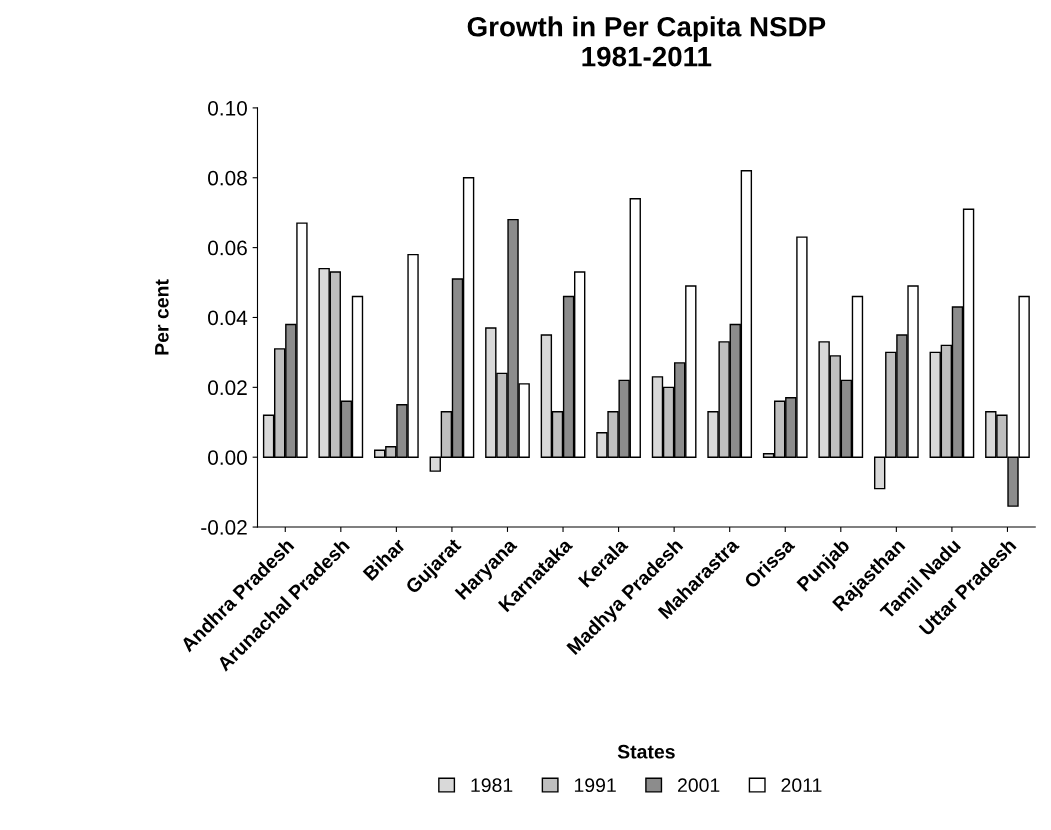 The height and width of the screenshot is (830, 1051). Describe the element at coordinates (227, 388) in the screenshot. I see `y-tick-label: 0.02` at that location.